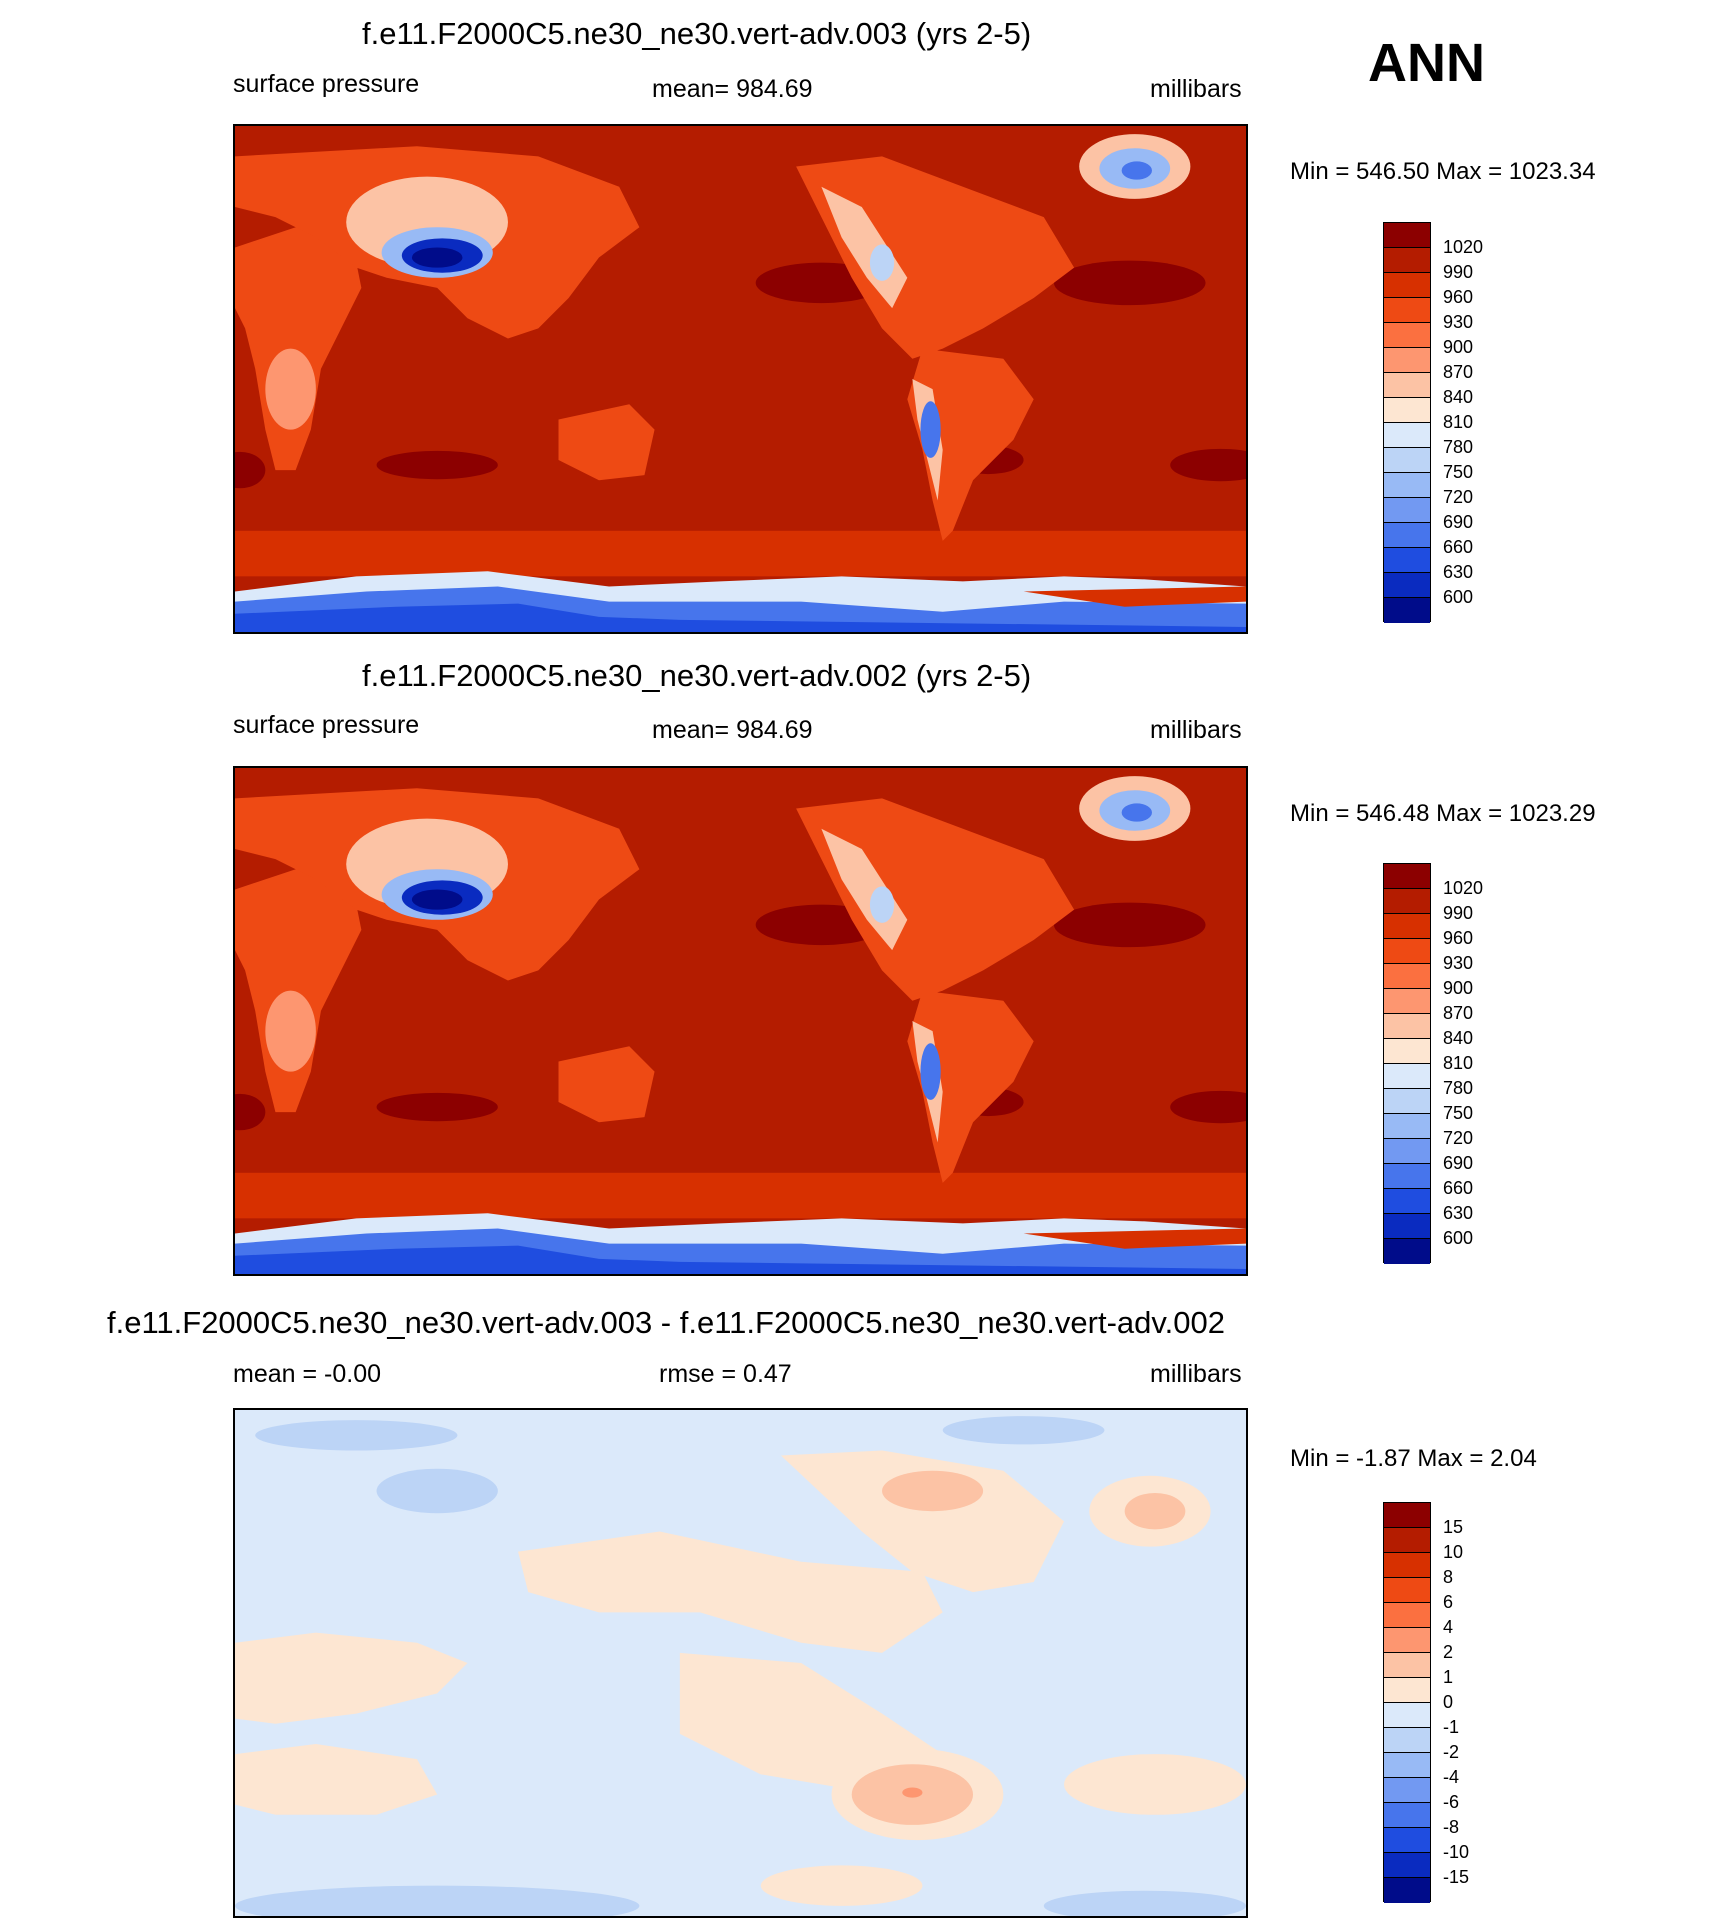 The width and height of the screenshot is (1710, 1919). What do you see at coordinates (1458, 522) in the screenshot?
I see `panel-1-colorbar-label: 690` at bounding box center [1458, 522].